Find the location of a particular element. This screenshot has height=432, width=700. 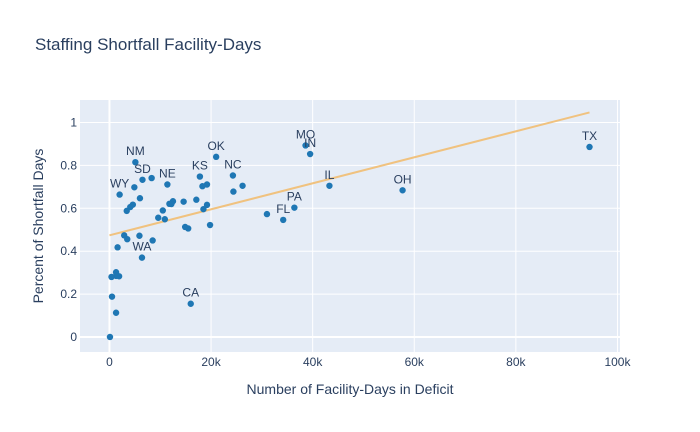

point-label: OH is located at coordinates (403, 179).